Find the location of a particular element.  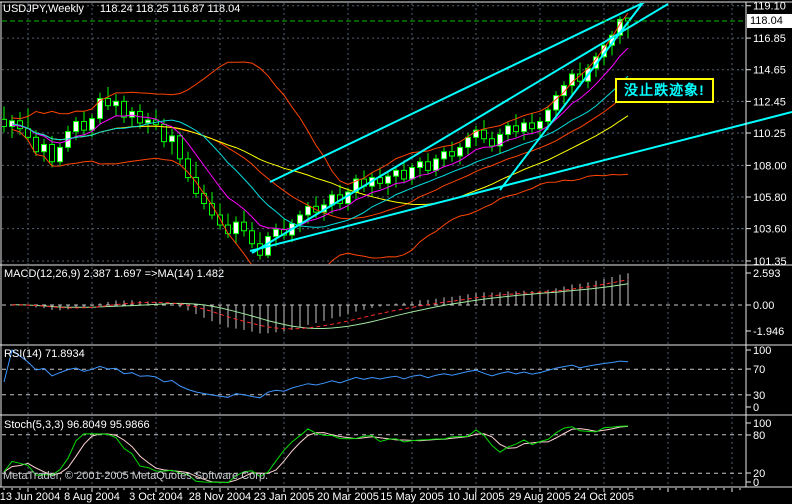

rsi-axis-label: 70 is located at coordinates (759, 370).